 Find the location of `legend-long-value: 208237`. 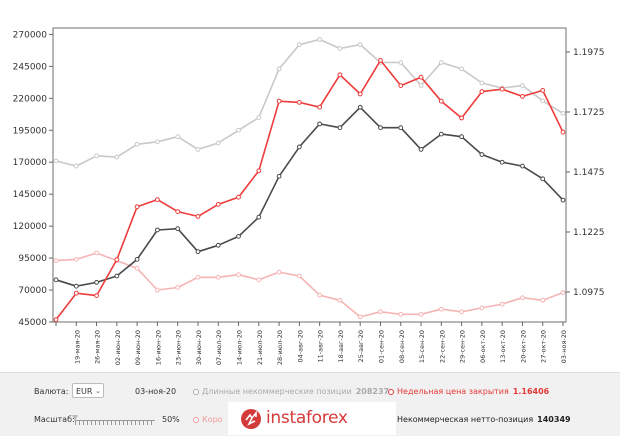

legend-long-value: 208237 is located at coordinates (372, 391).